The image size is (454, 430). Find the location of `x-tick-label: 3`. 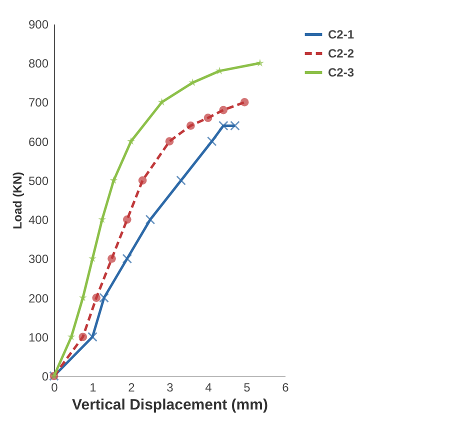

x-tick-label: 3 is located at coordinates (170, 387).